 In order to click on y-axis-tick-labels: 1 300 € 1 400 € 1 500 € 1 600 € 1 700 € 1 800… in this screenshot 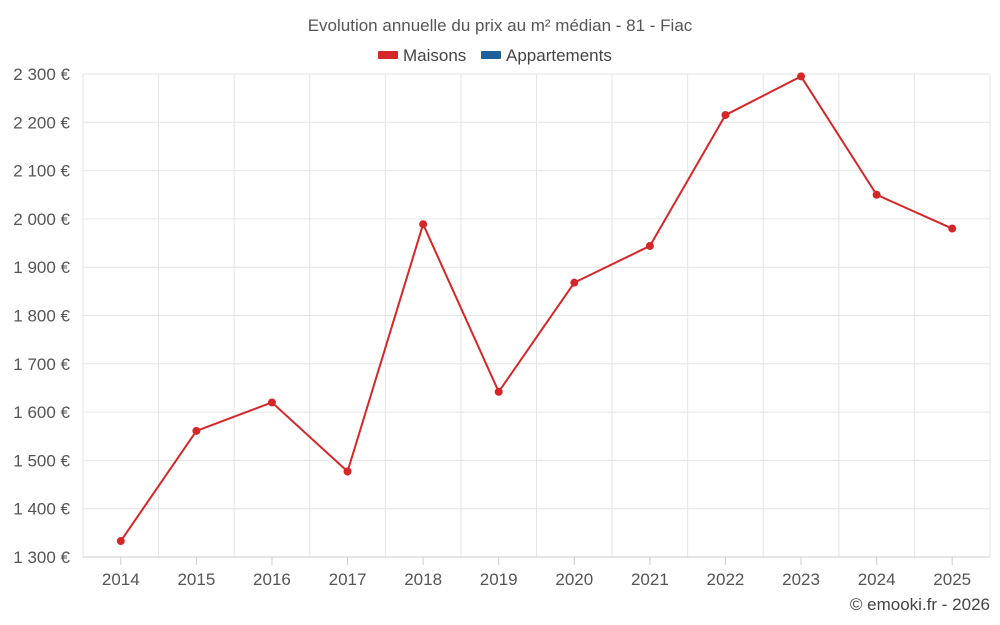, I will do `click(41, 316)`.